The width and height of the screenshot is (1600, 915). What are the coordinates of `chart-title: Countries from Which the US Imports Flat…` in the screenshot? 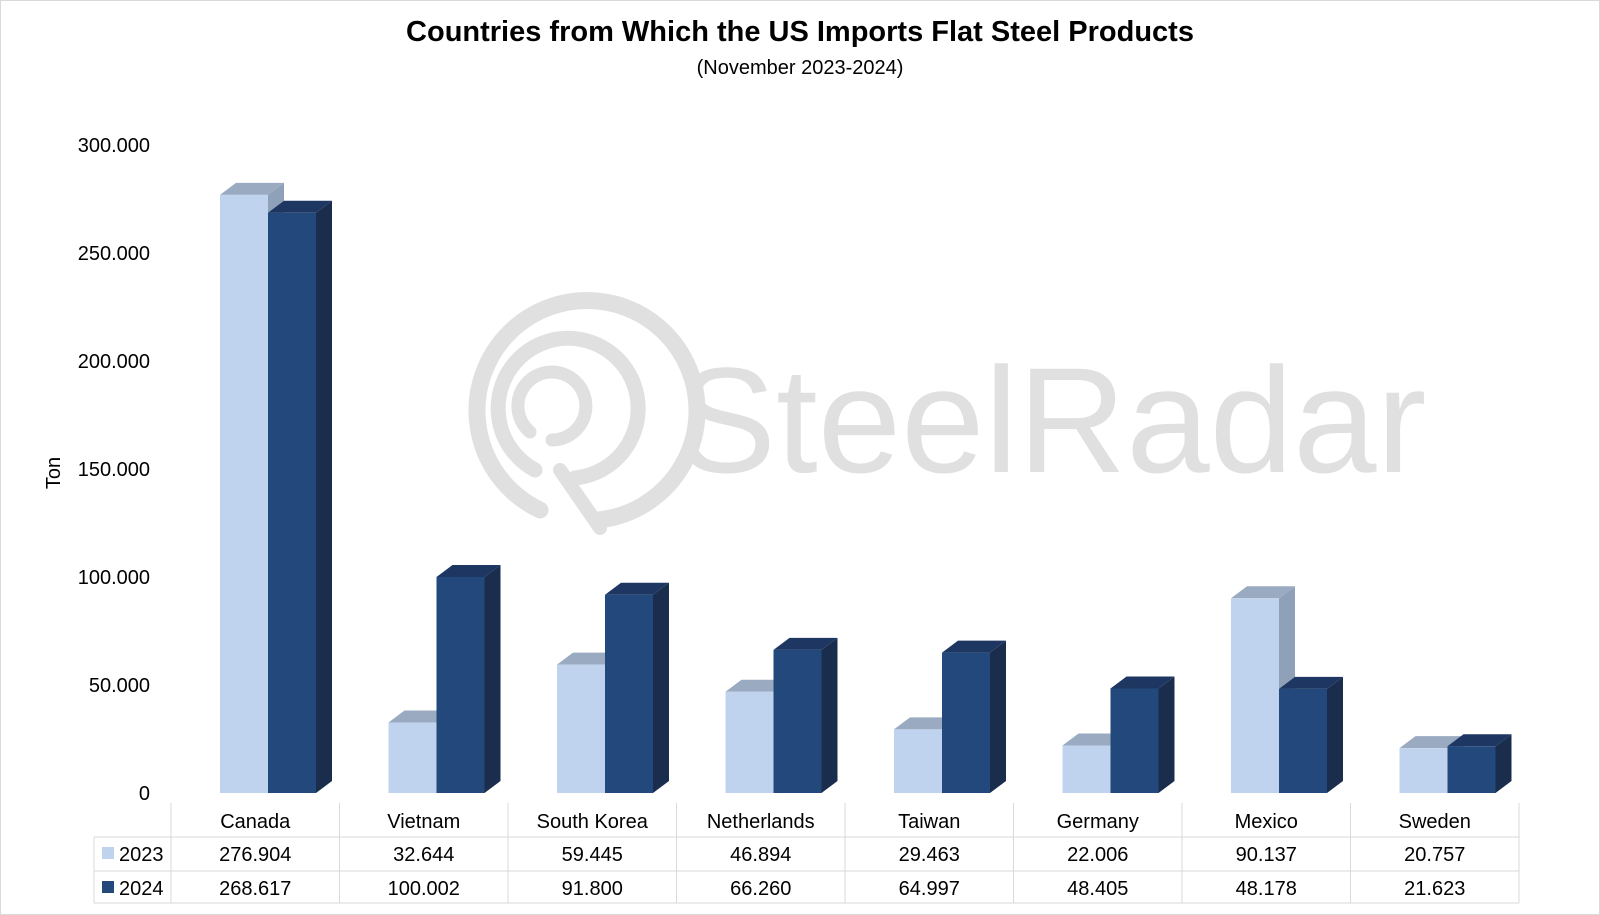 It's located at (800, 32).